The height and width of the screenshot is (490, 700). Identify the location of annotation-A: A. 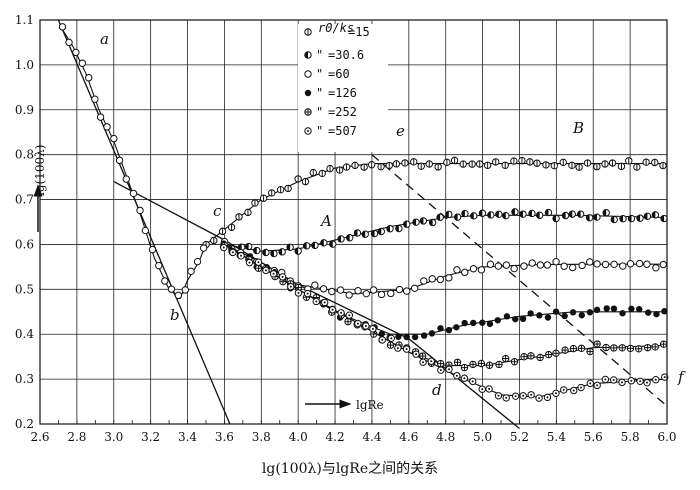
(325, 221).